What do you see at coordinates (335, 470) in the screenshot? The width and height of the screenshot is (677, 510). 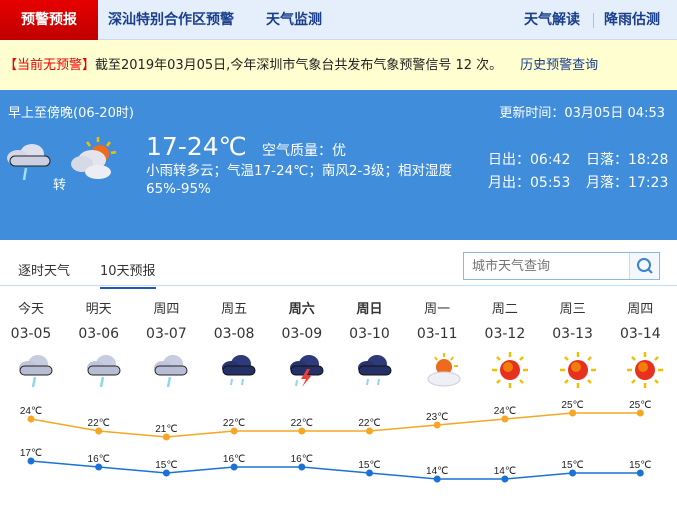 I see `low-temp-line` at bounding box center [335, 470].